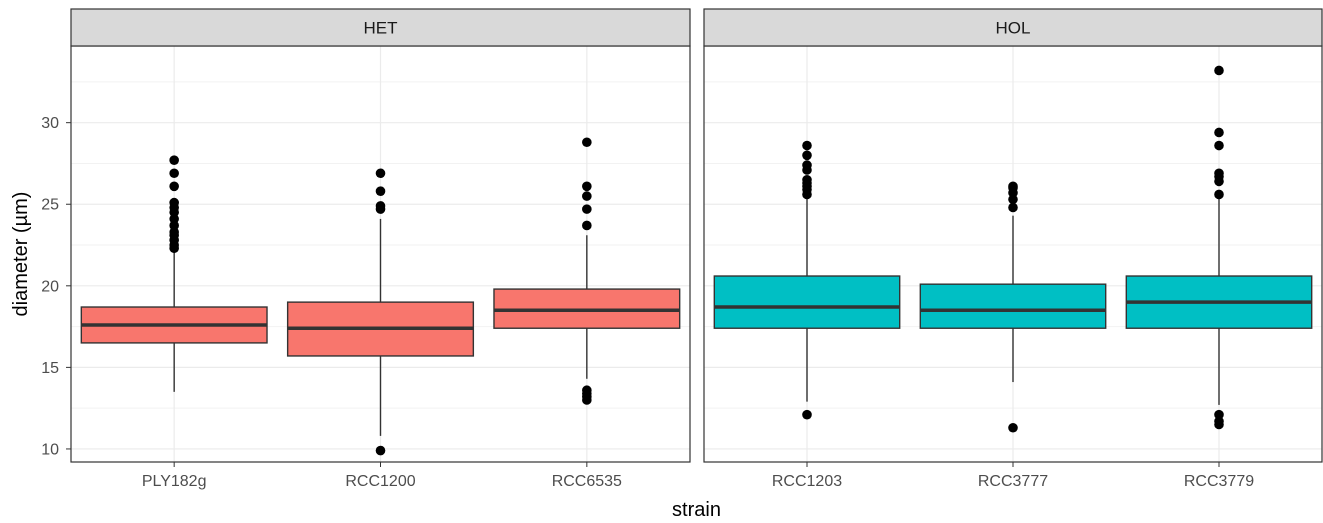 The width and height of the screenshot is (1323, 523). I want to click on x-tick-label: RCC1203, so click(807, 481).